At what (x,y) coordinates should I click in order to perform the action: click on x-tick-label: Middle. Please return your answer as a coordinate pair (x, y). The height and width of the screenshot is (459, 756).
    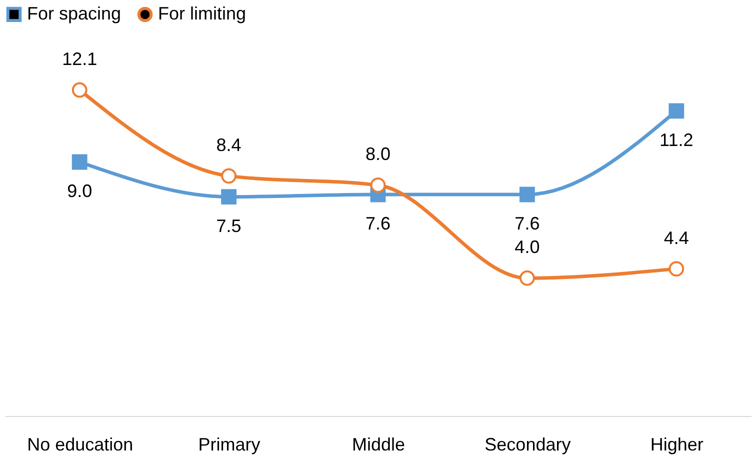
    Looking at the image, I should click on (379, 444).